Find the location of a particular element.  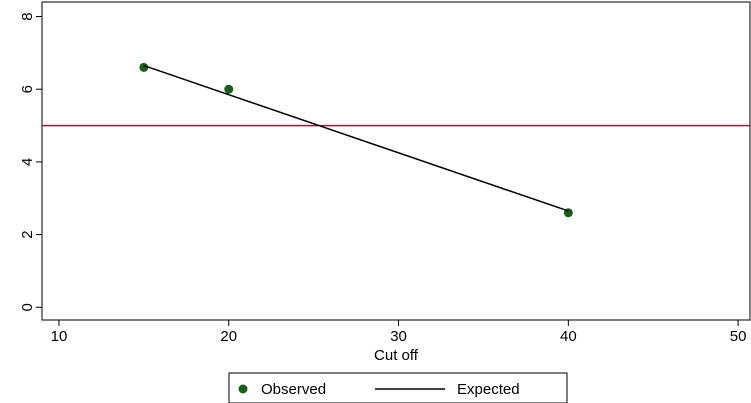

y-tick-label: 0 is located at coordinates (27, 307).